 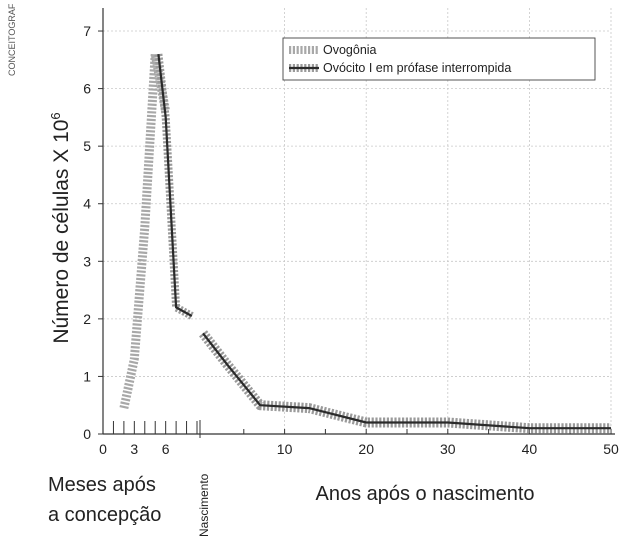 I want to click on year-tick-label: 20, so click(x=366, y=449).